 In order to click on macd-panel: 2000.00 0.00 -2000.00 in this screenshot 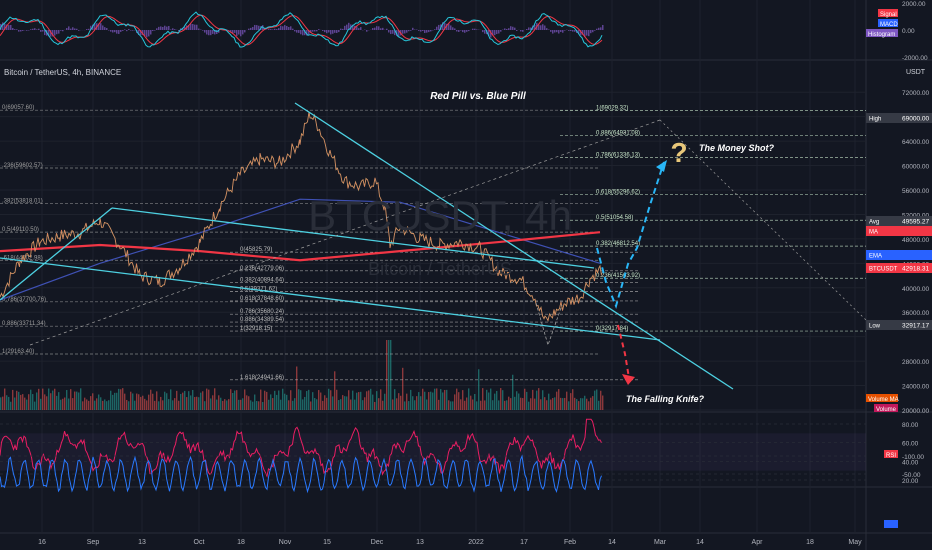, I will do `click(464, 31)`.